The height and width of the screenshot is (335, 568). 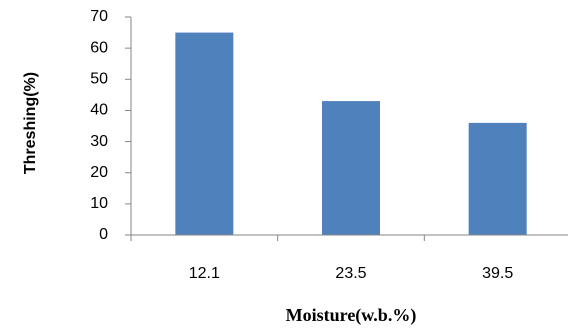 What do you see at coordinates (99, 172) in the screenshot?
I see `y-tick-label-2: 20` at bounding box center [99, 172].